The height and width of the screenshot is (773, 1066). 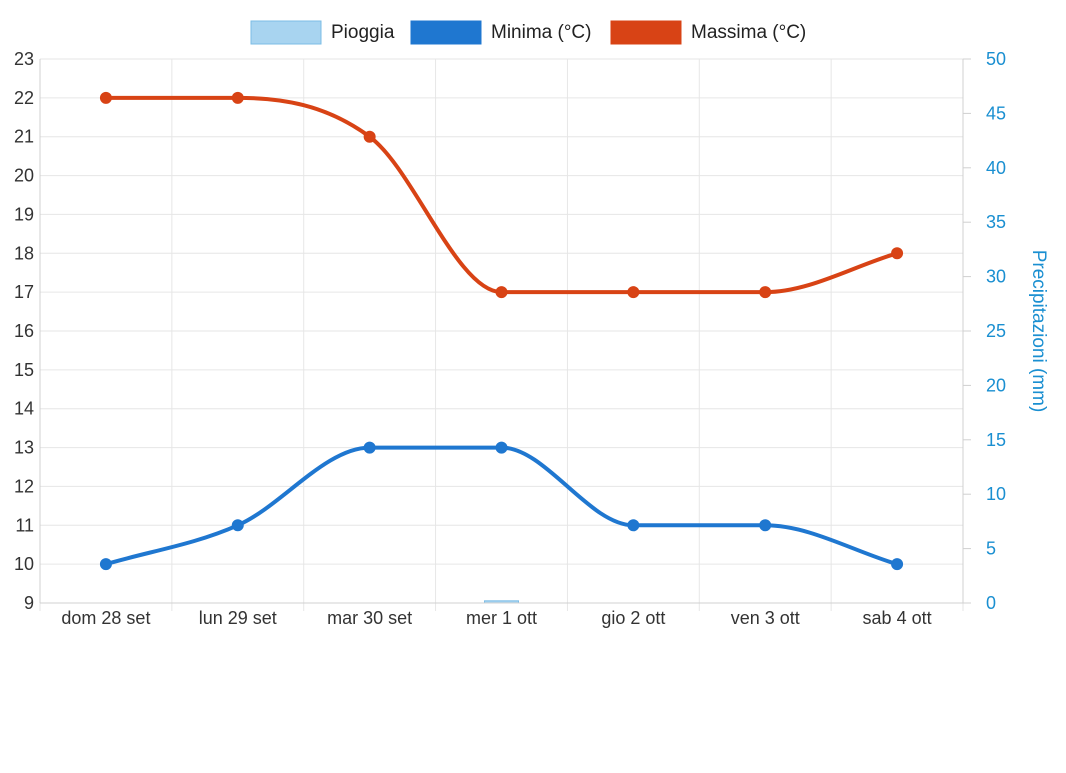 What do you see at coordinates (1038, 331) in the screenshot?
I see `y-right-axis-title: Precipitazioni (mm)` at bounding box center [1038, 331].